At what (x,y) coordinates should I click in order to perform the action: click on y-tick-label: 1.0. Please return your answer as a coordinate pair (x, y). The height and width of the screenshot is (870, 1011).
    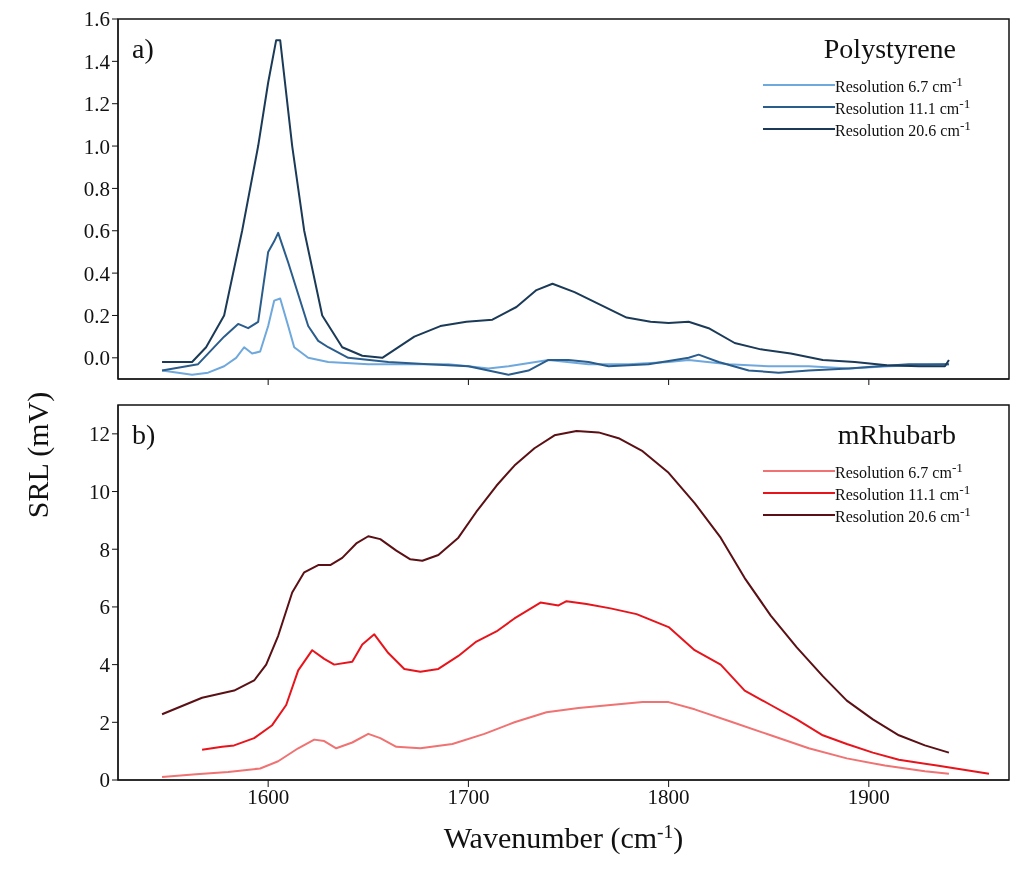
    Looking at the image, I should click on (96, 146).